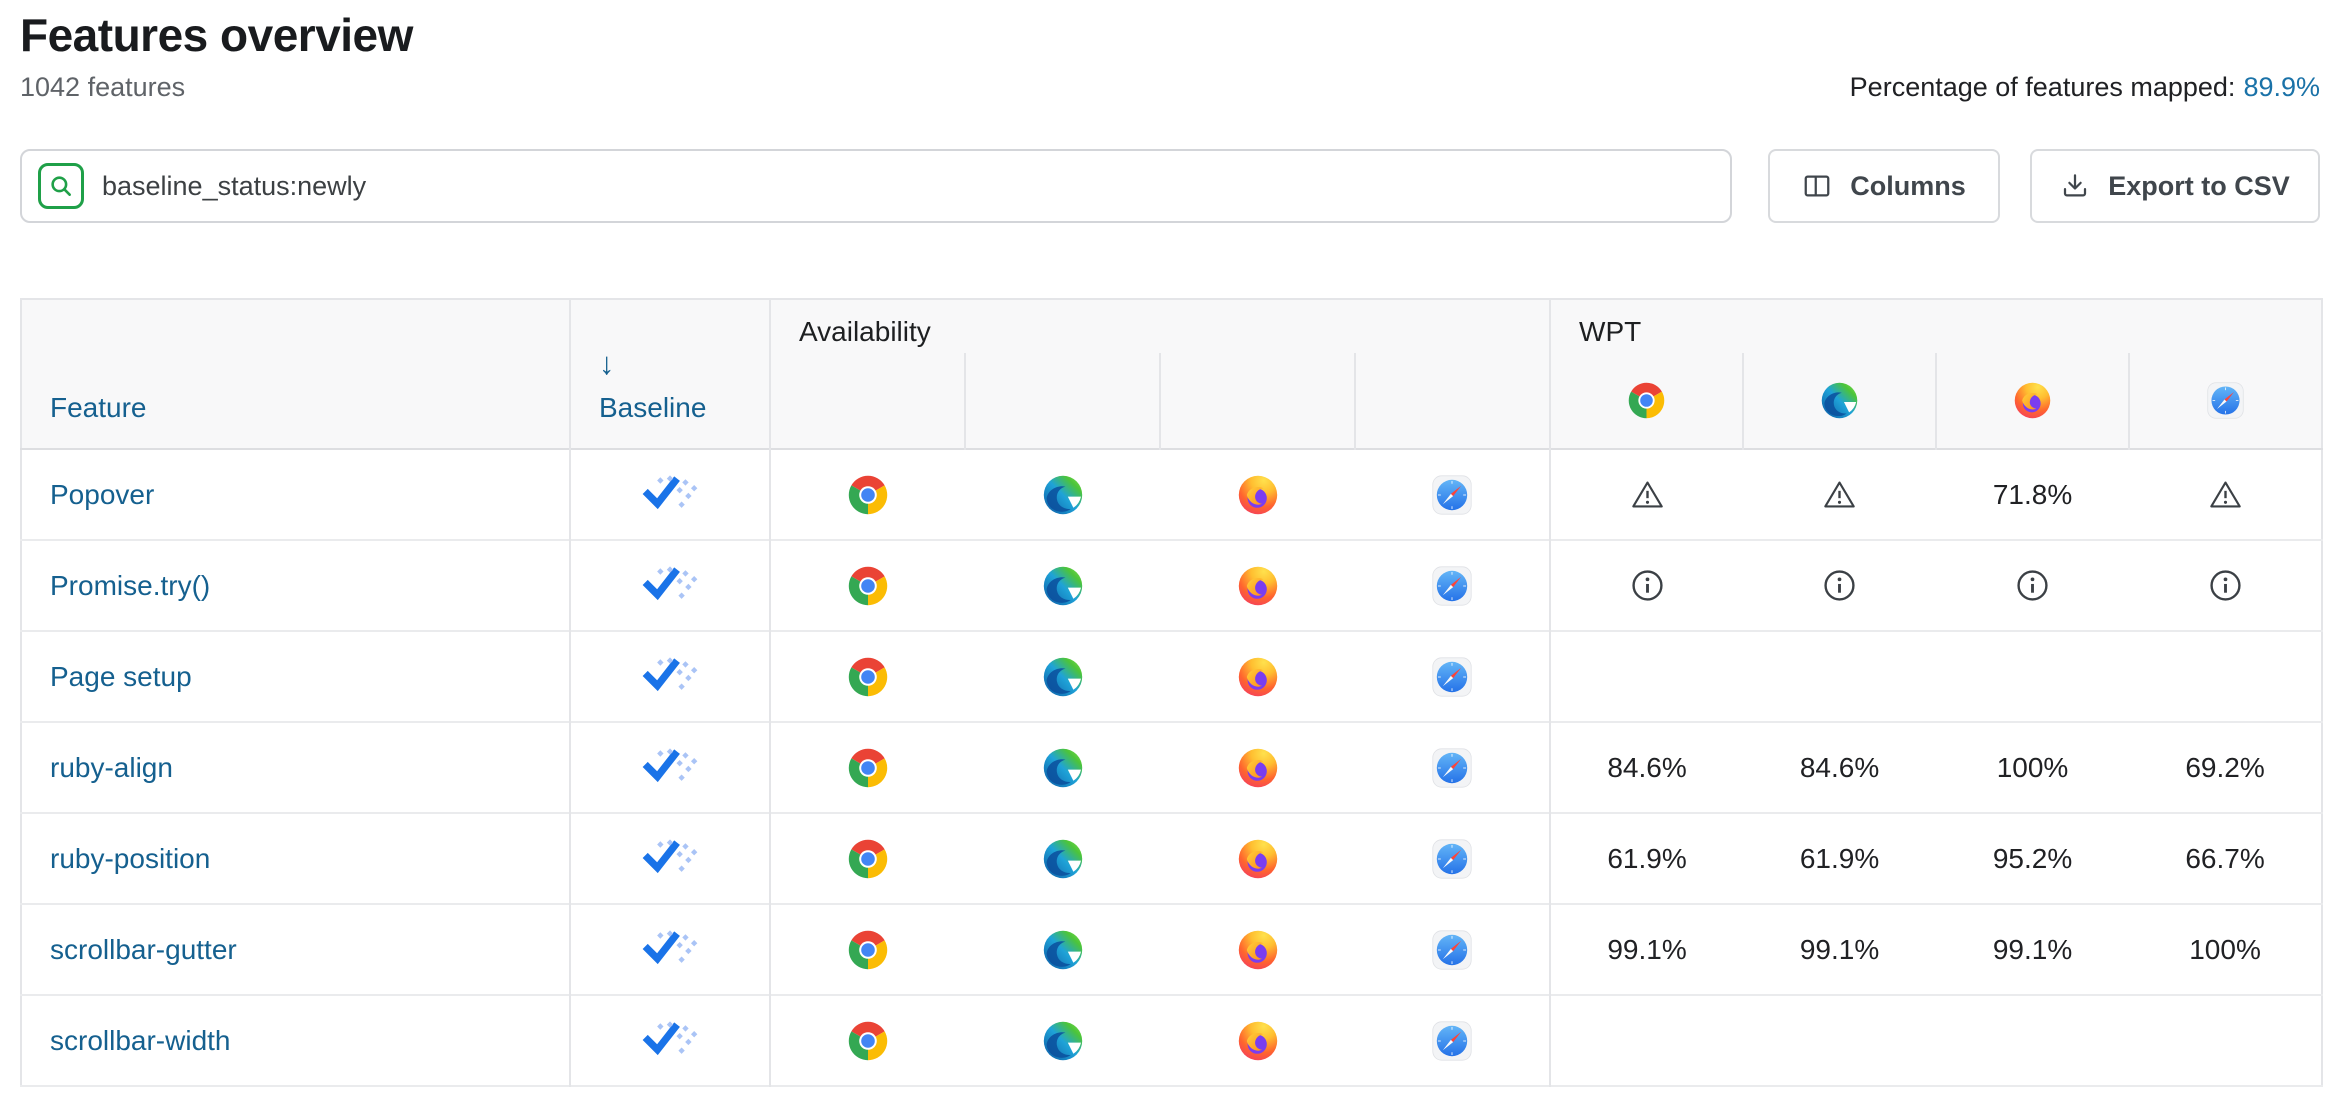 This screenshot has height=1120, width=2340. I want to click on wpt-score: 61.9%, so click(1647, 858).